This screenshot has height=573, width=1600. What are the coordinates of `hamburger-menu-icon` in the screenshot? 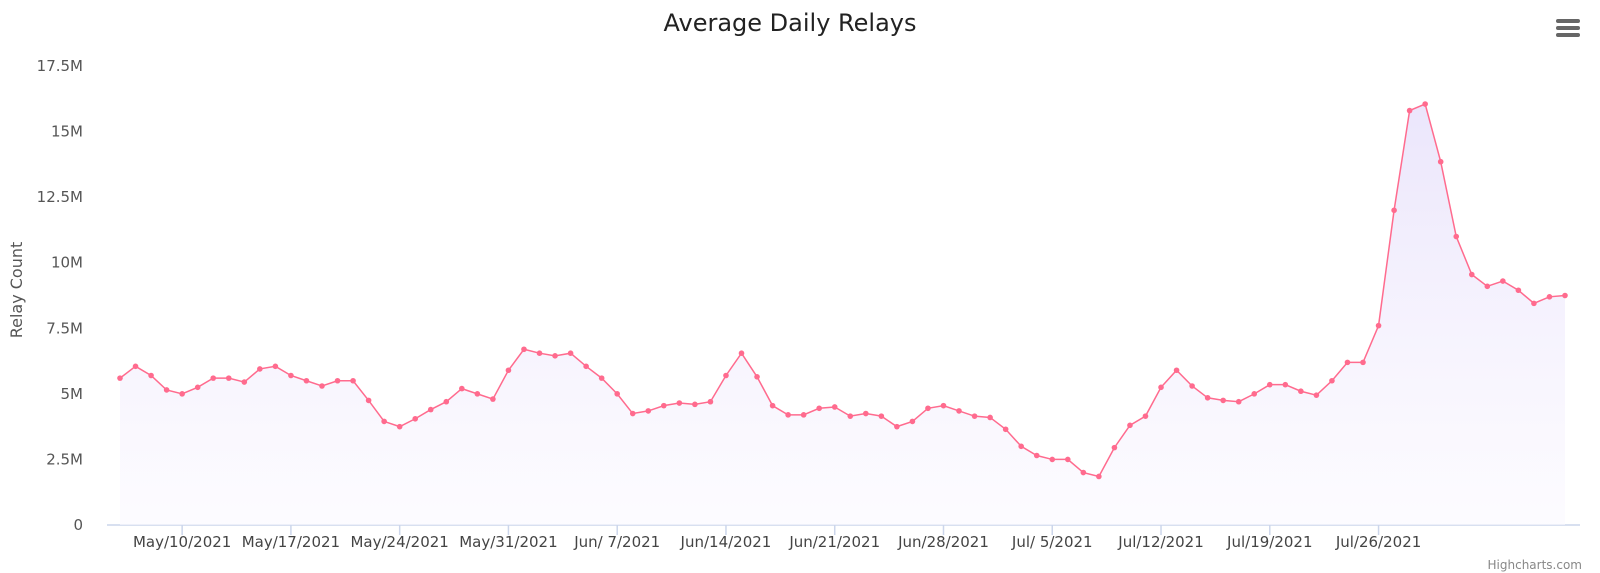 It's located at (1568, 28).